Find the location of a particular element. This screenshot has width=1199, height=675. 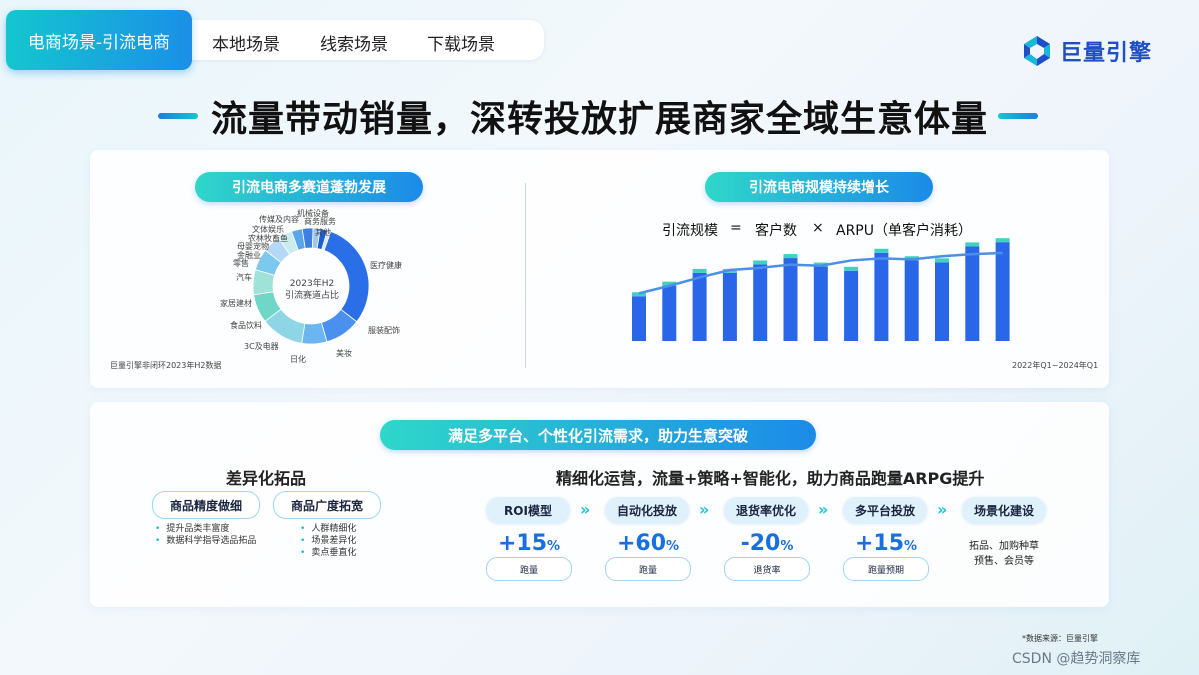

tab-ecommerce-traffic: 电商场景-引流电商 is located at coordinates (99, 40).